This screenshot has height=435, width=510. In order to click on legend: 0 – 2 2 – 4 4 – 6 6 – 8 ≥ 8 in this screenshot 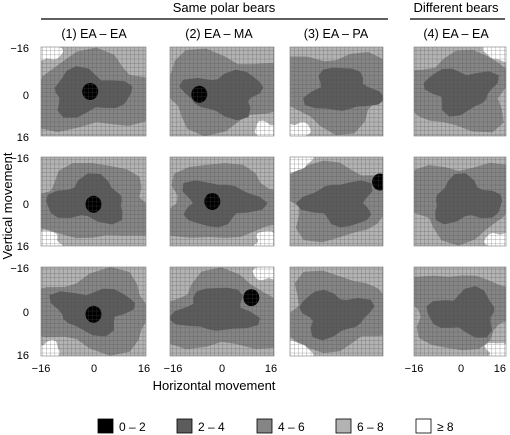, I will do `click(275, 426)`.